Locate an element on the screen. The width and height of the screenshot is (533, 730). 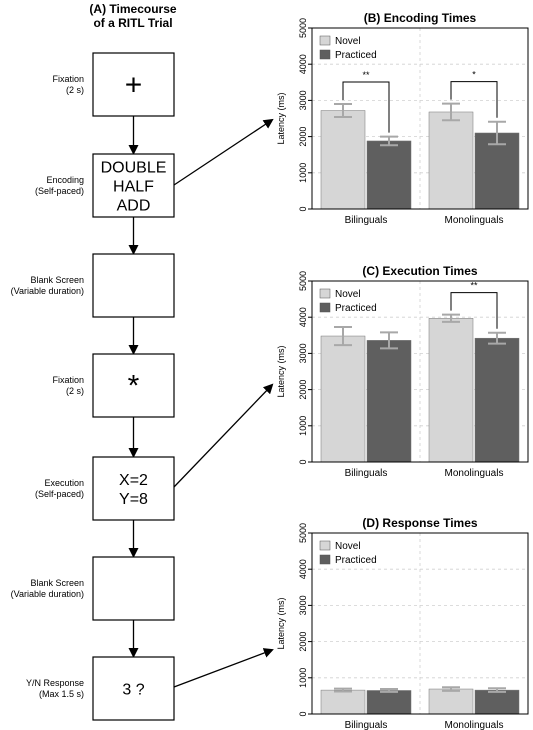
timecourse-step-label: Y/N Response is located at coordinates (55, 683).